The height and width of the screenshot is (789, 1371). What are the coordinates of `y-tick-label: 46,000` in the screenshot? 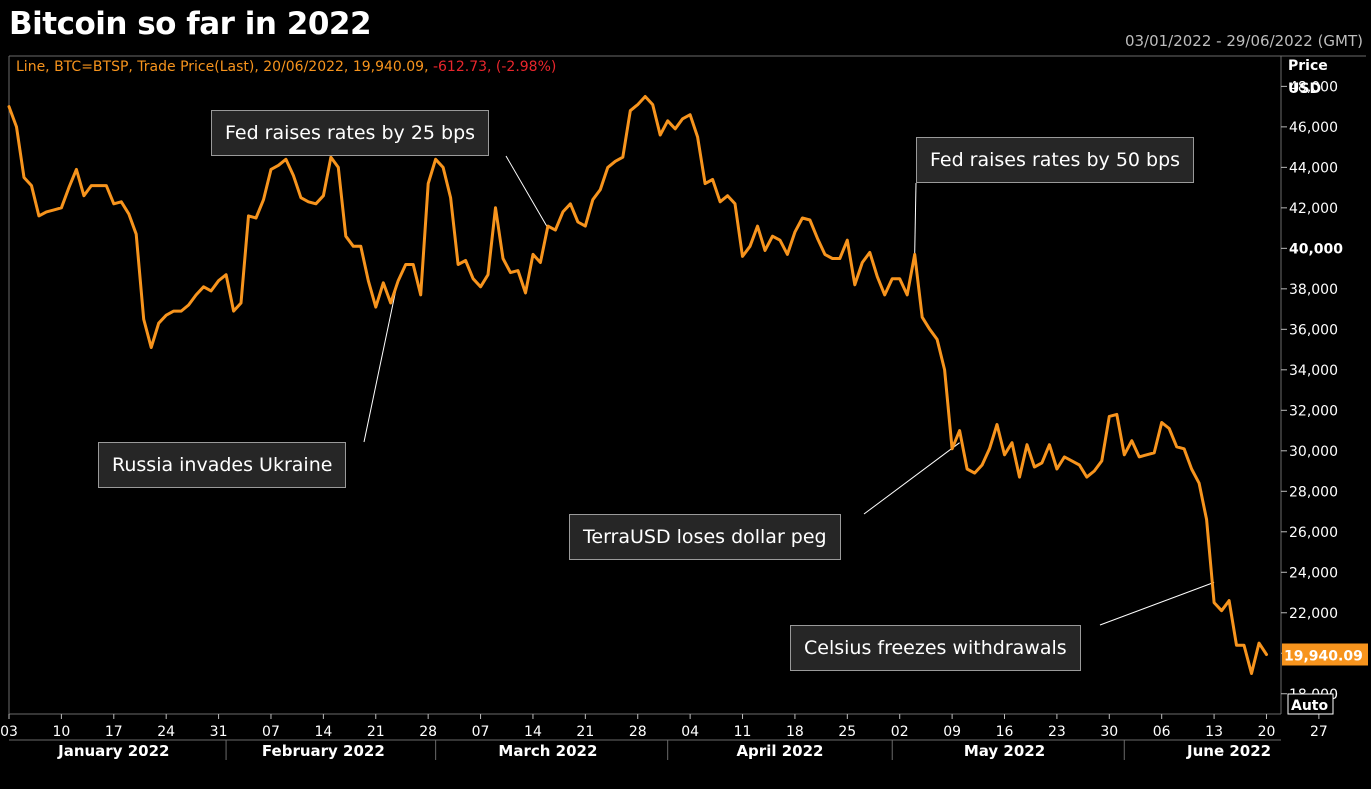 It's located at (1313, 128).